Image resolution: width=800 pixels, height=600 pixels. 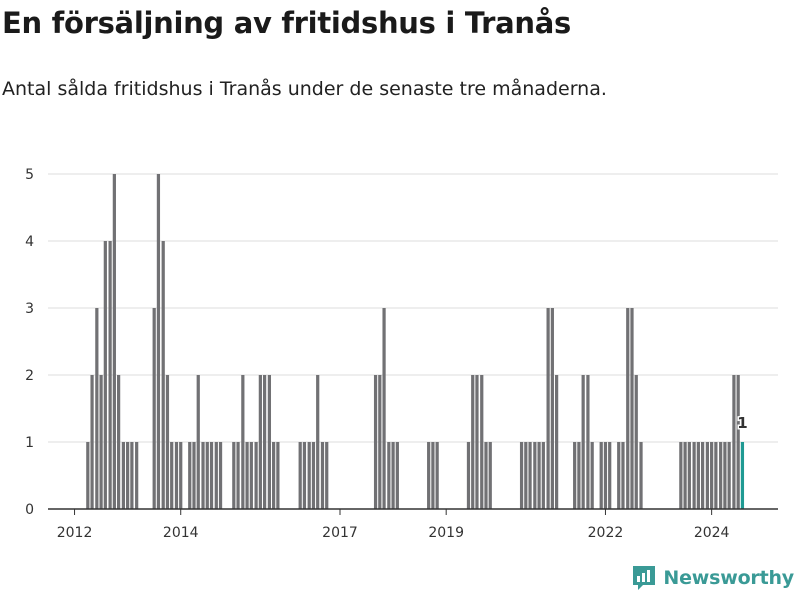 What do you see at coordinates (728, 578) in the screenshot?
I see `newsworthy-wordmark: Newsworthy` at bounding box center [728, 578].